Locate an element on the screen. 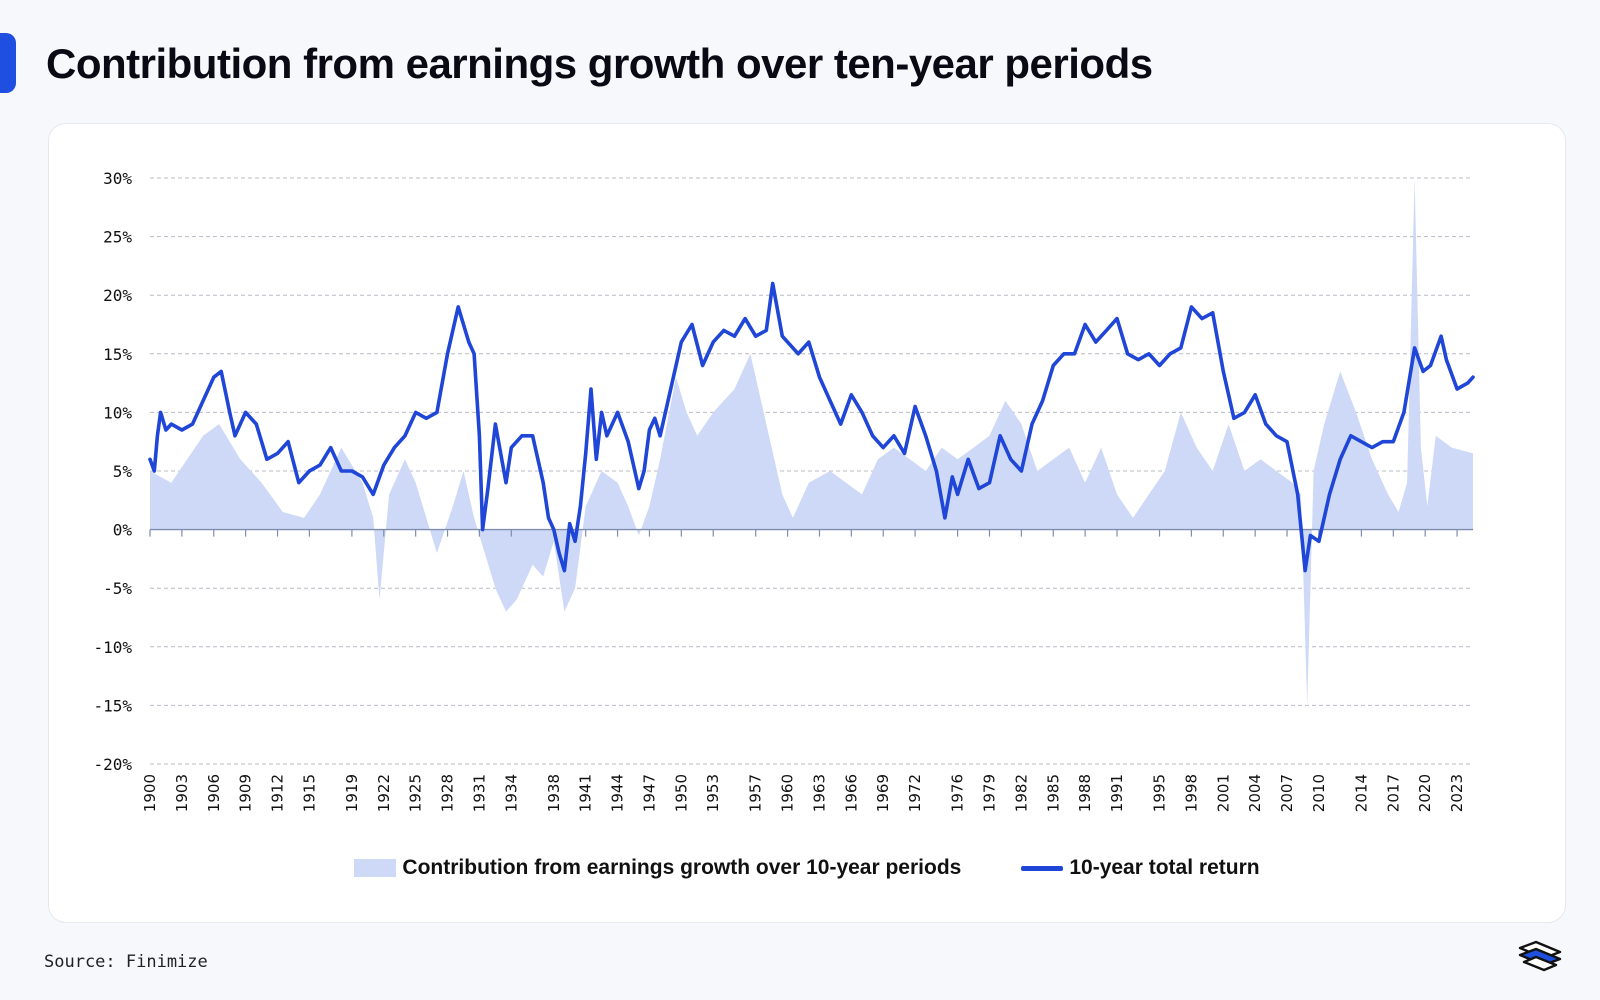 This screenshot has width=1600, height=1000. title-accent-tab is located at coordinates (8, 63).